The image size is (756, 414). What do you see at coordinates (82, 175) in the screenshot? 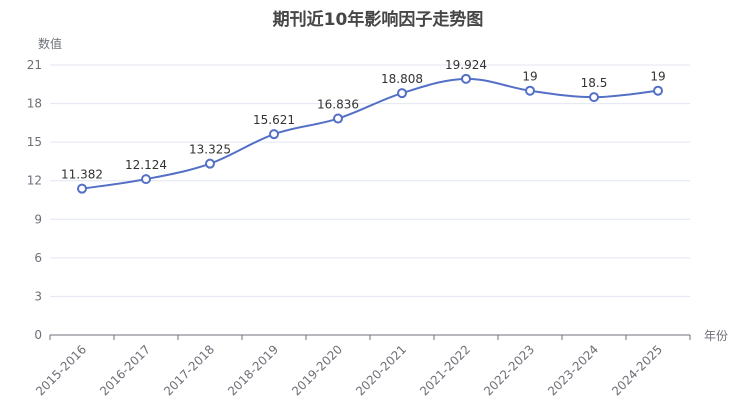
I see `data-label: 11.382` at bounding box center [82, 175].